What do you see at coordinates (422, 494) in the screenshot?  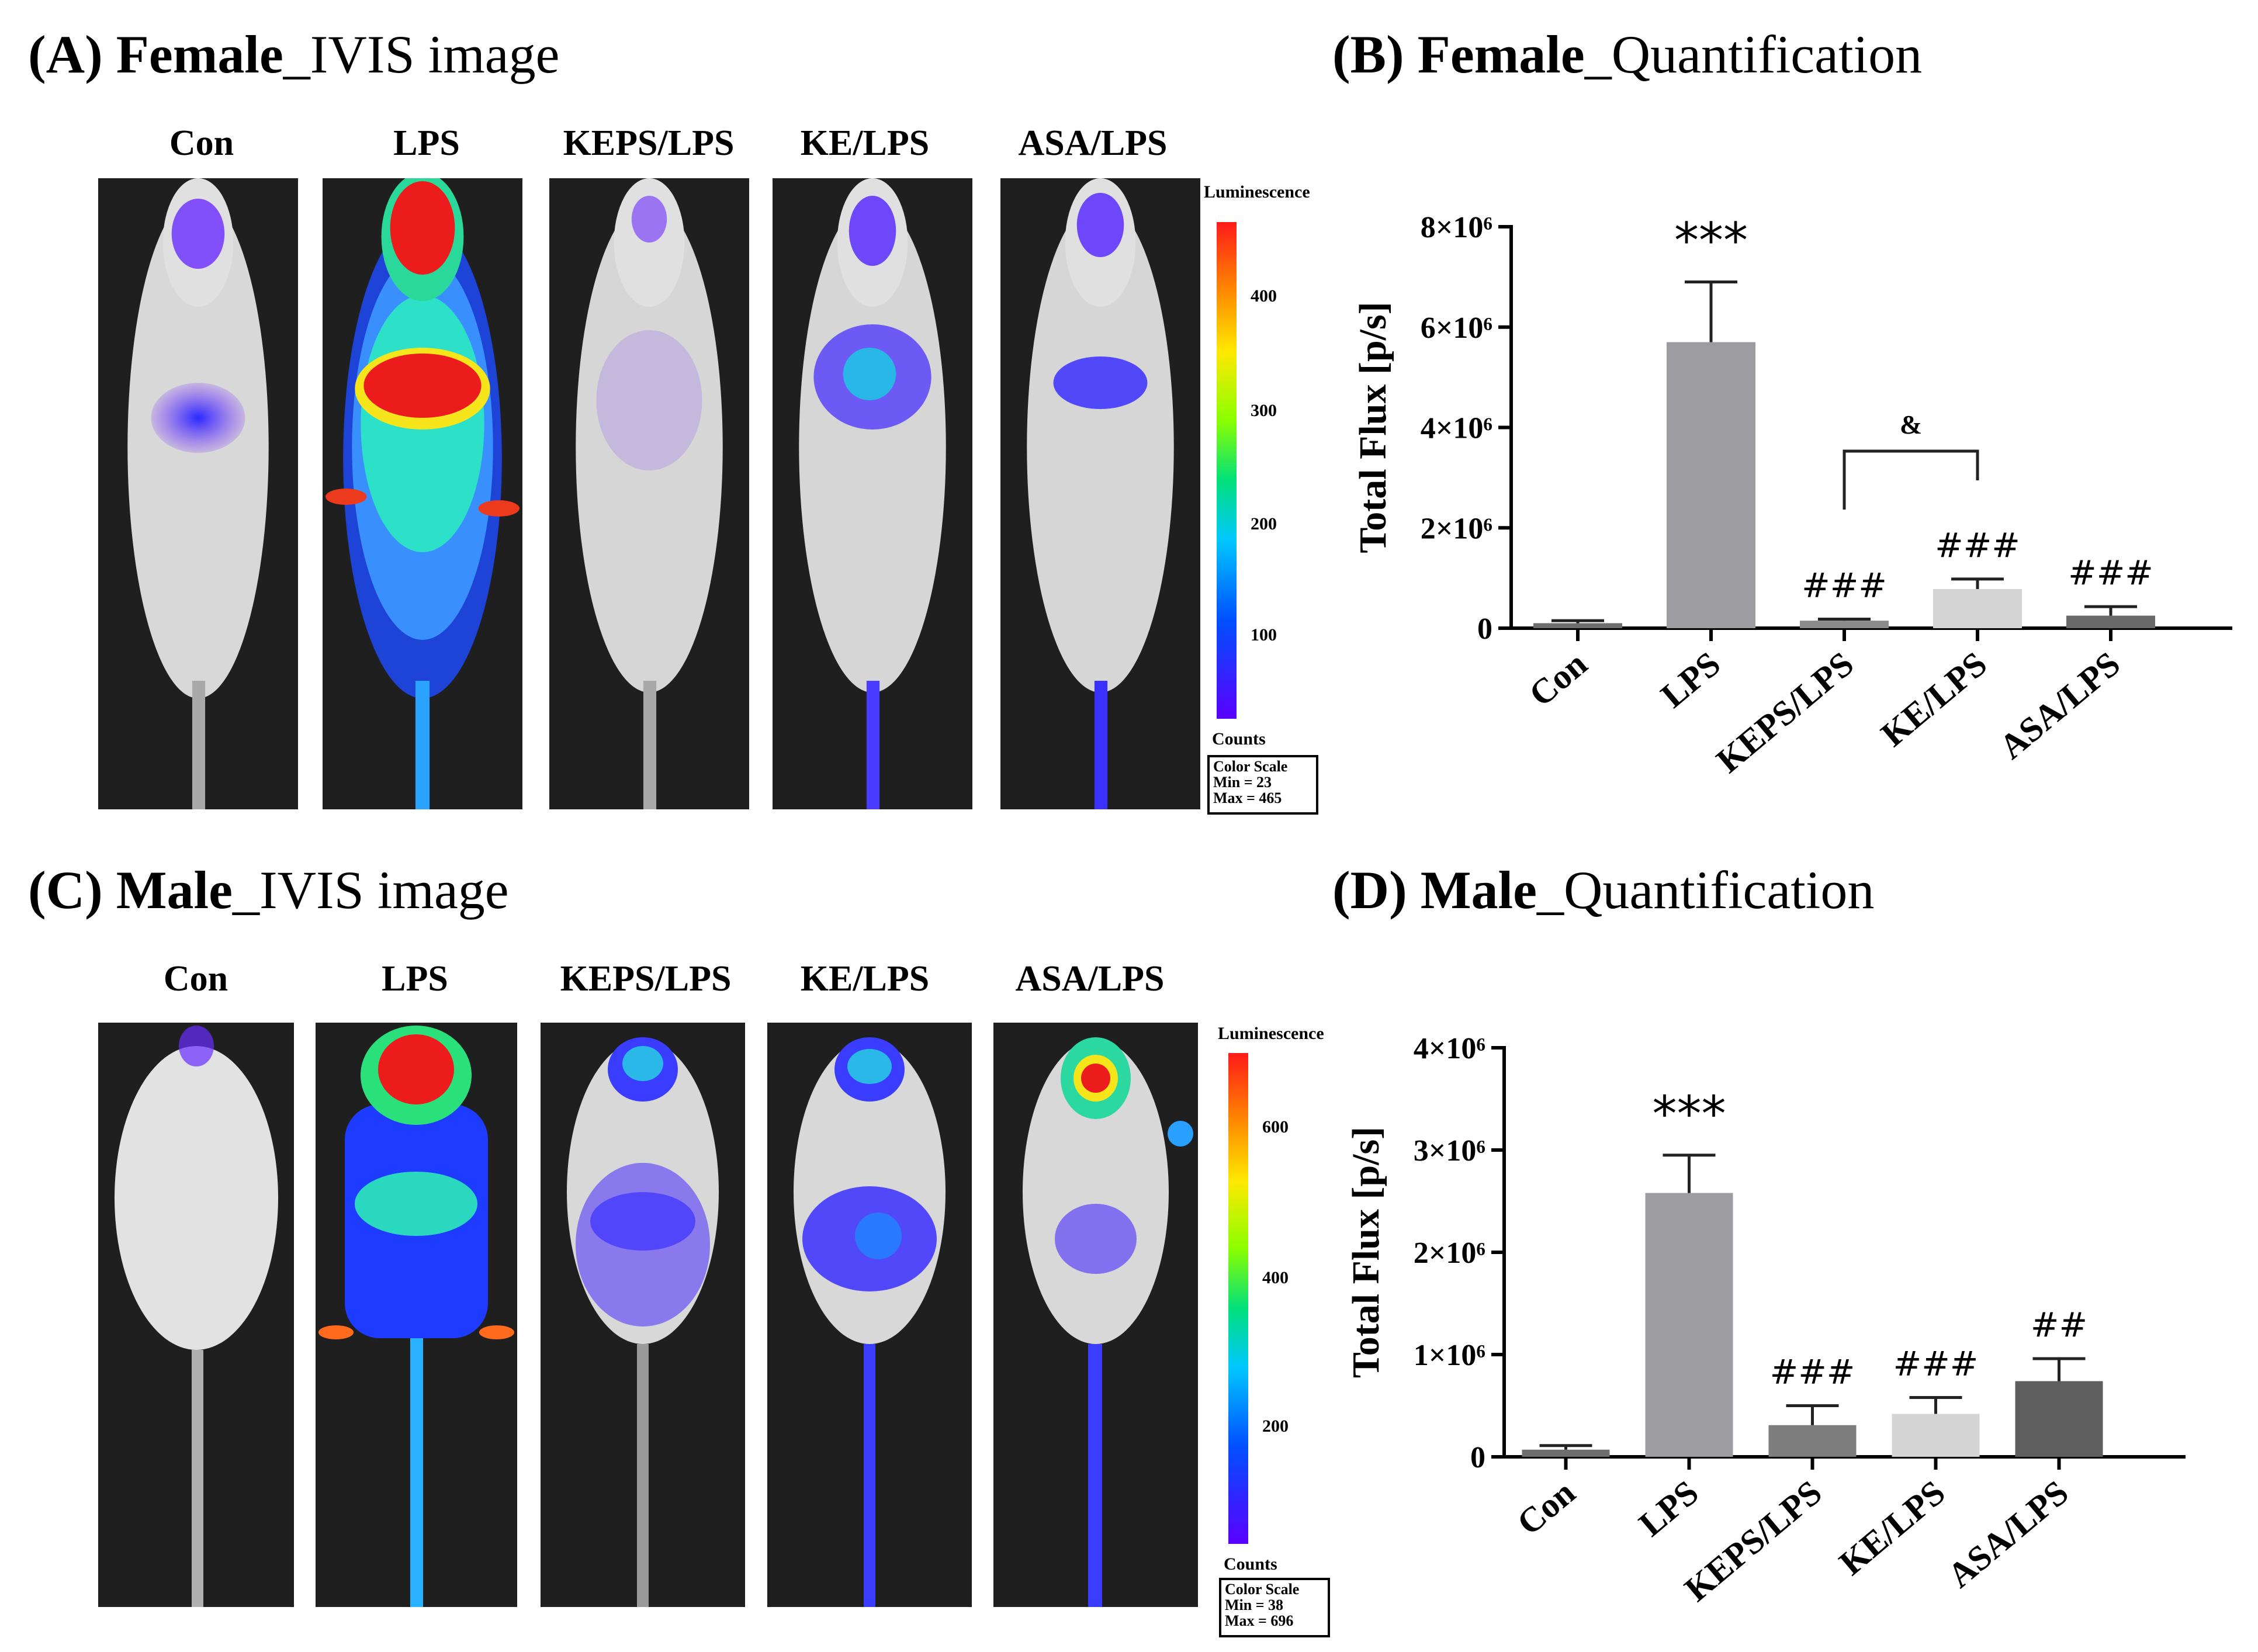 I see `female-ivis-lps` at bounding box center [422, 494].